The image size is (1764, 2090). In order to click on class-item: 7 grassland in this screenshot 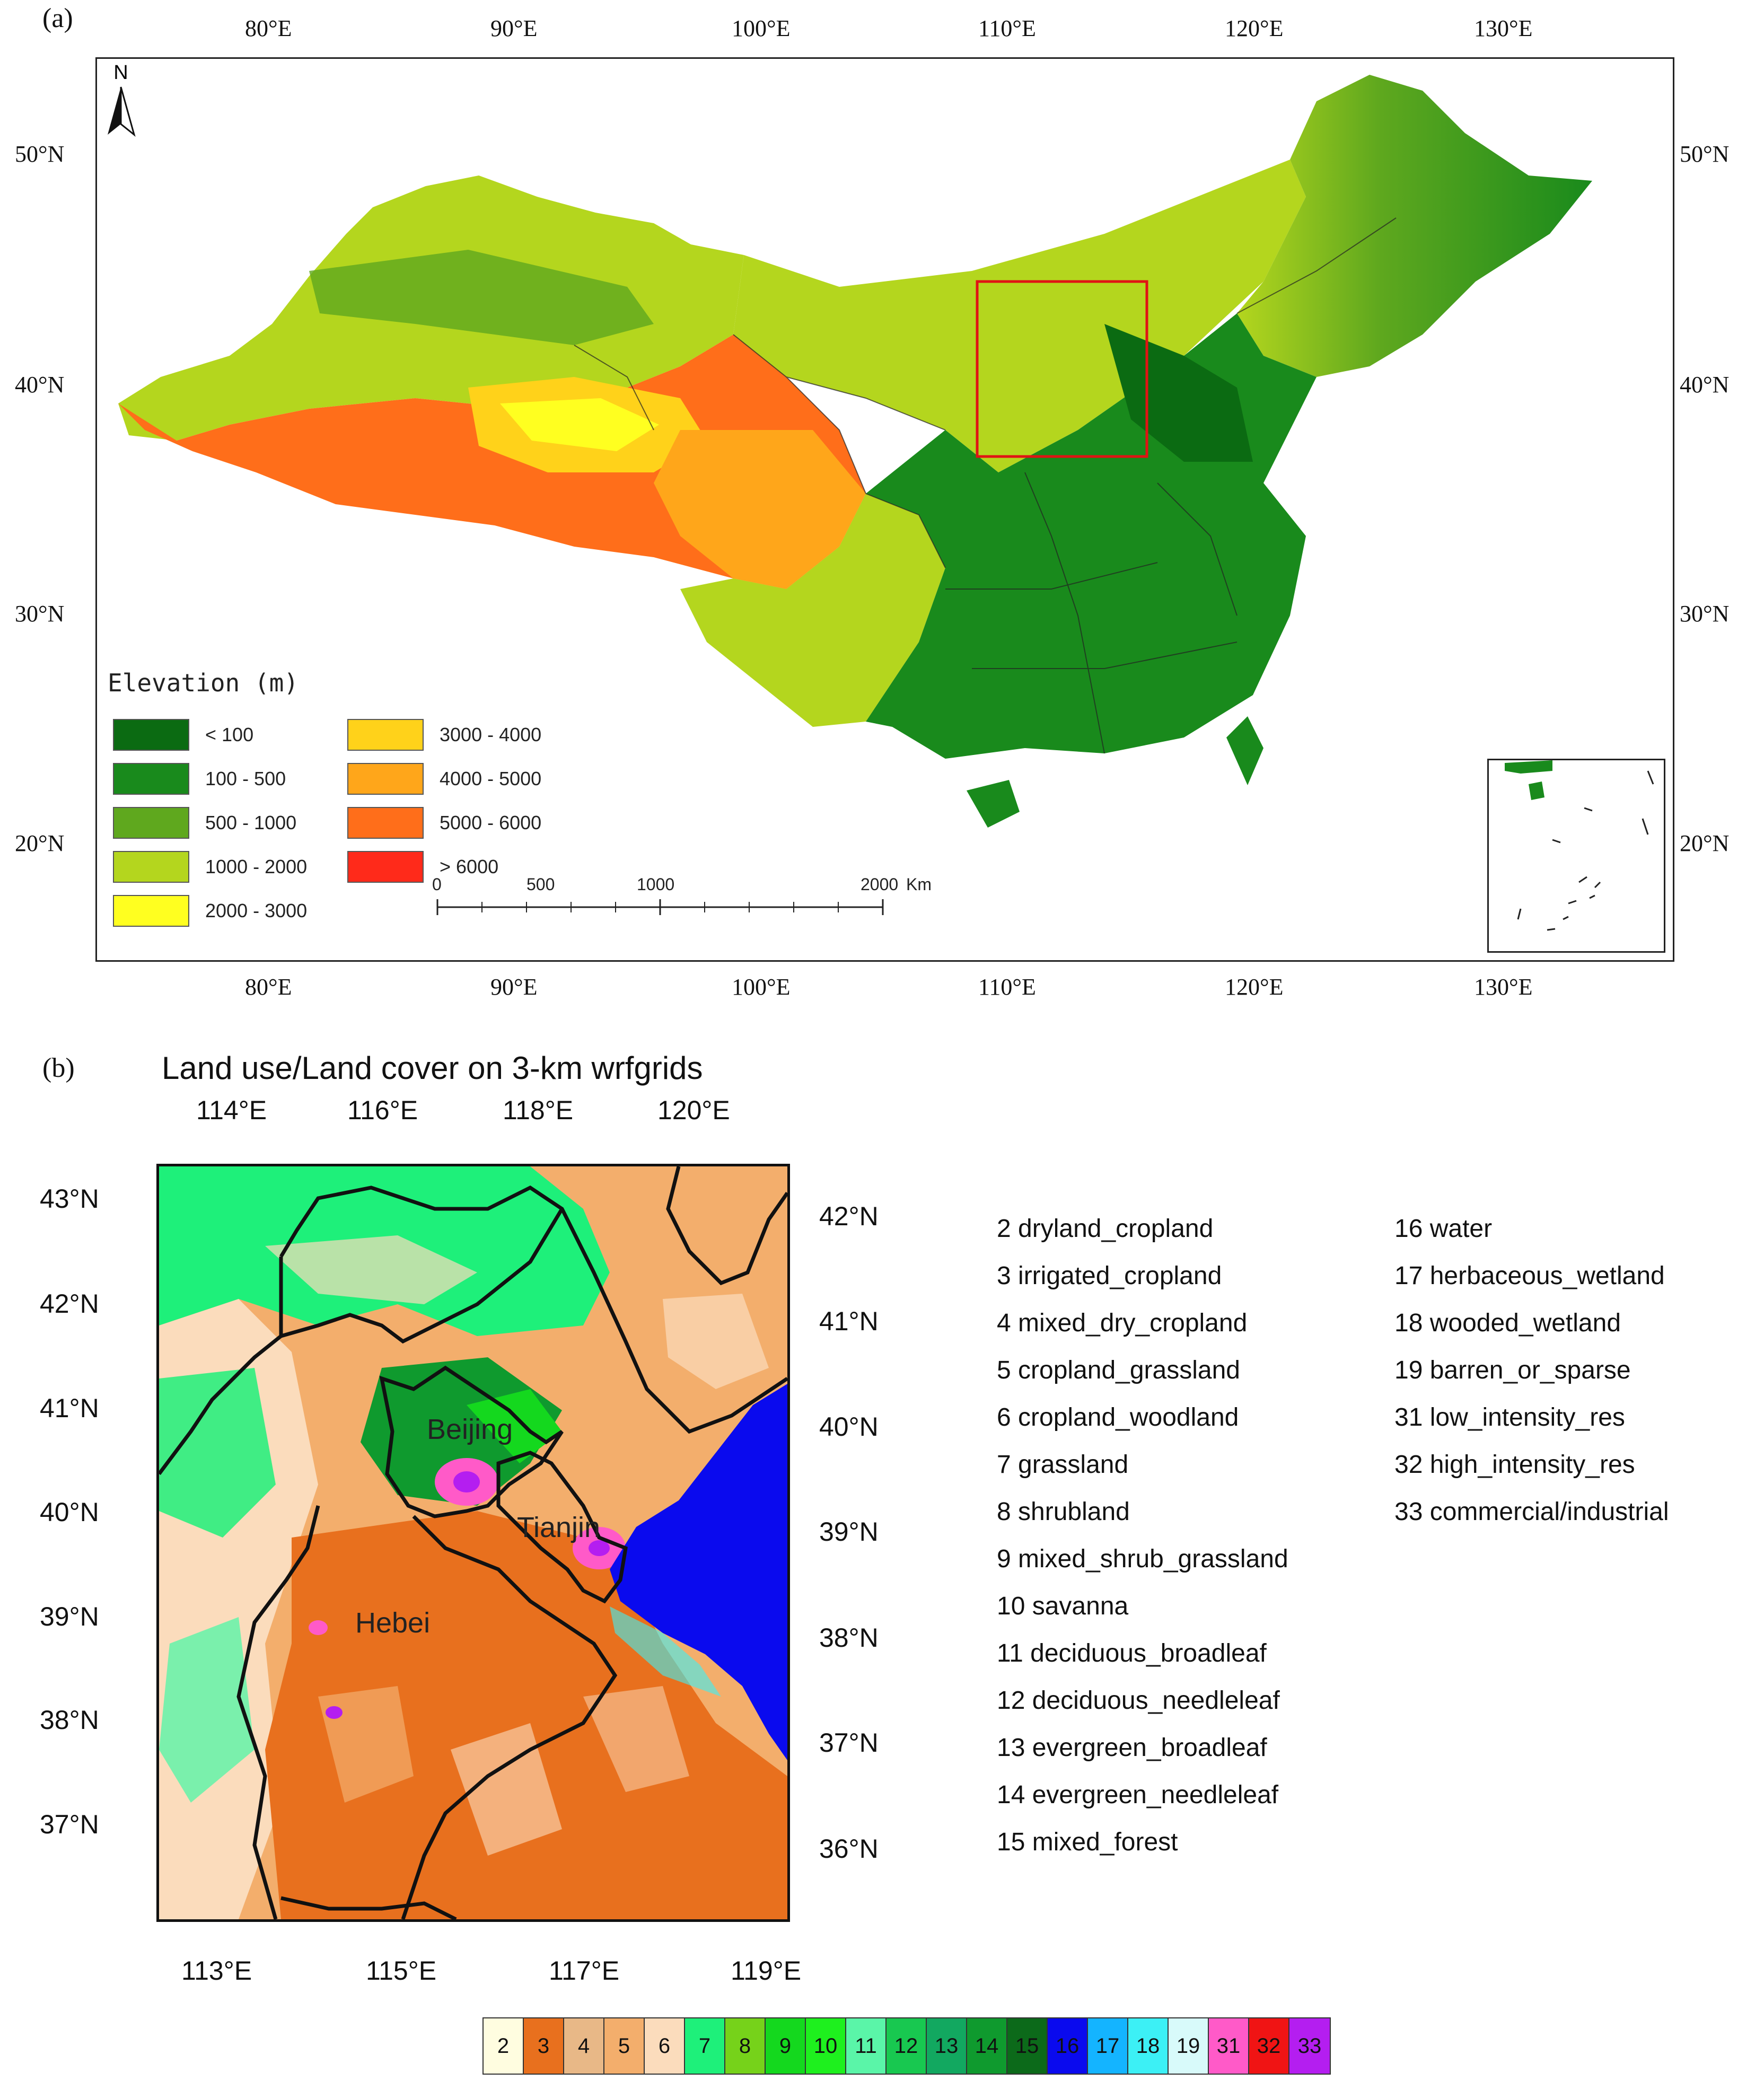, I will do `click(1063, 1465)`.